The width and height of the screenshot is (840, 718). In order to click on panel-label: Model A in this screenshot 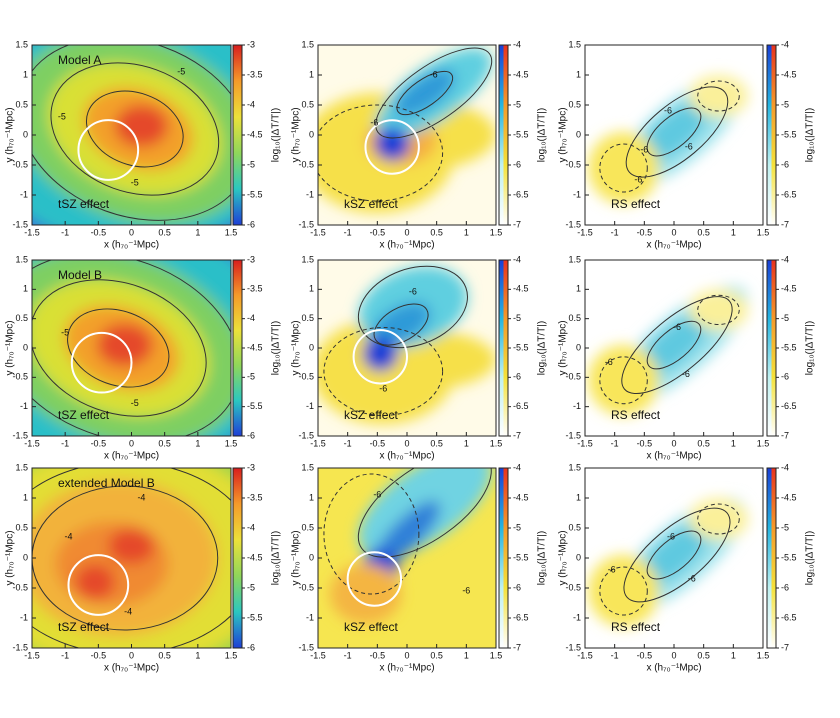, I will do `click(79, 60)`.